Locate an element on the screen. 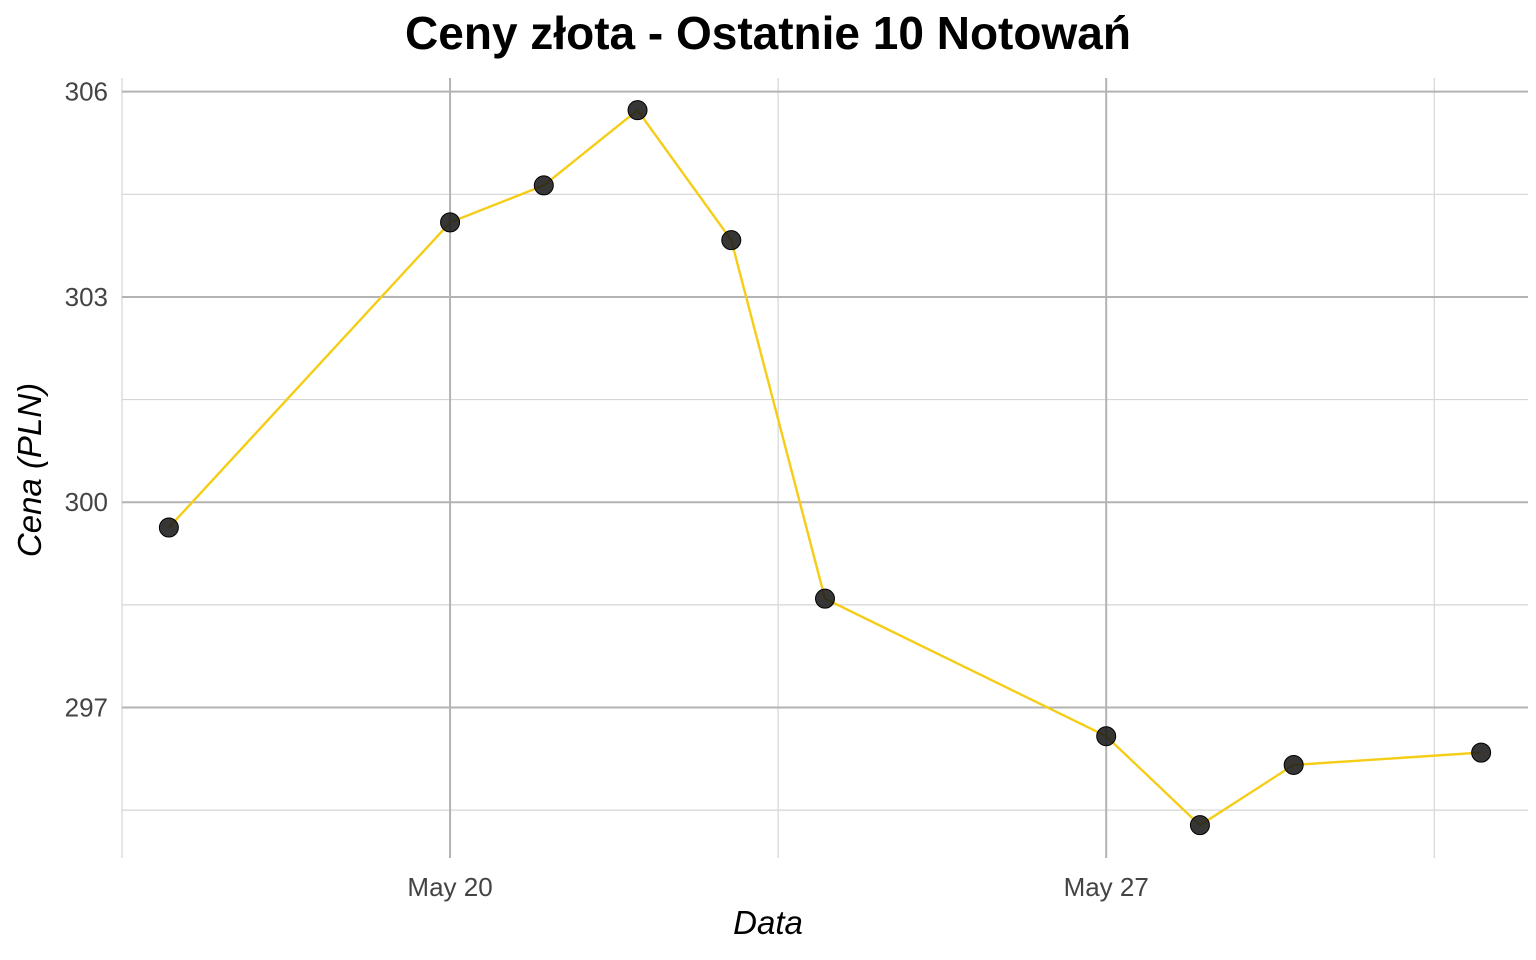  chart-title: Ceny złota - Ostatnie 10 Notowań is located at coordinates (768, 33).